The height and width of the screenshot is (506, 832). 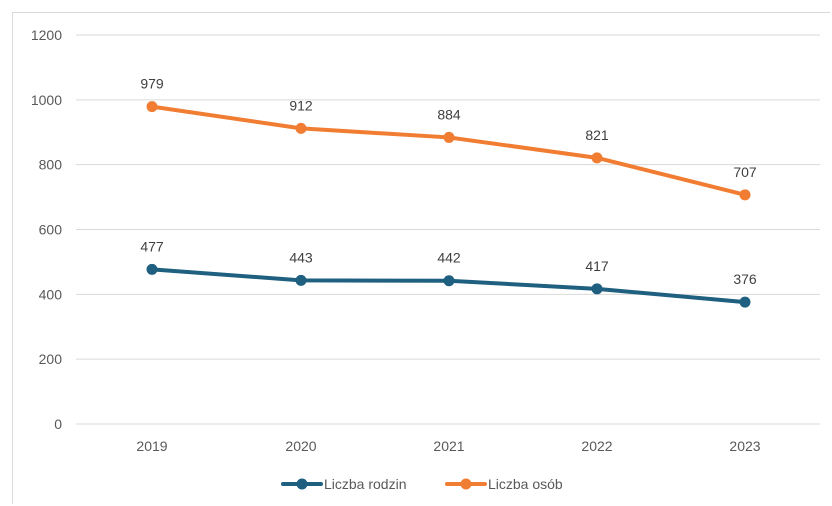 What do you see at coordinates (744, 446) in the screenshot?
I see `x-tick-label: 2023` at bounding box center [744, 446].